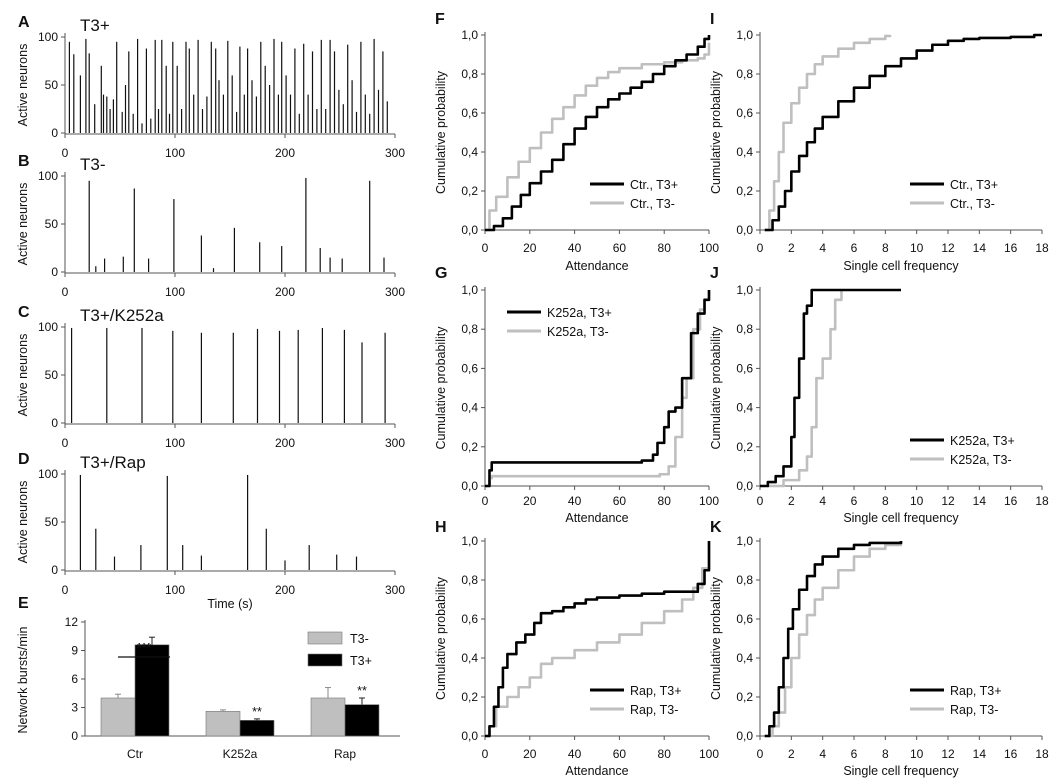 The image size is (1054, 782). What do you see at coordinates (901, 771) in the screenshot?
I see `panel-k-xlabel: Single cell frequency` at bounding box center [901, 771].